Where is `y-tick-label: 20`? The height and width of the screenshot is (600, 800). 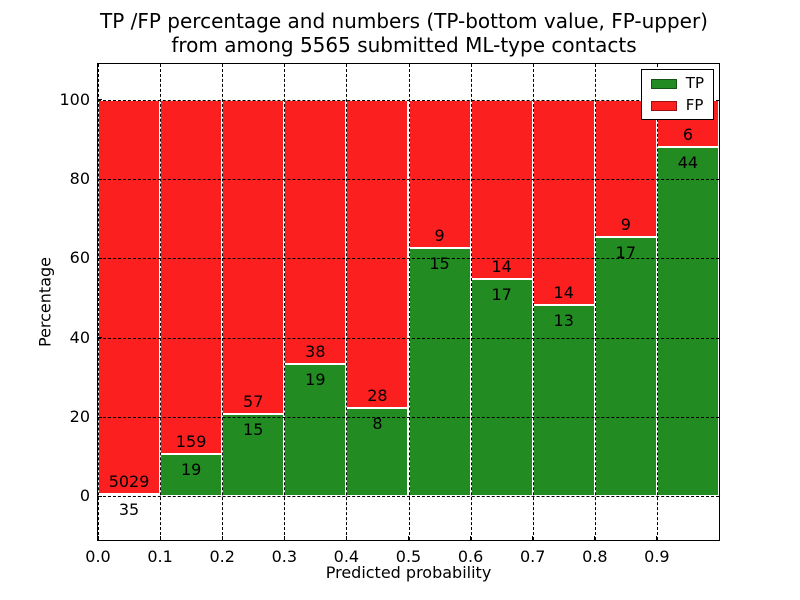 y-tick-label: 20 is located at coordinates (79, 417).